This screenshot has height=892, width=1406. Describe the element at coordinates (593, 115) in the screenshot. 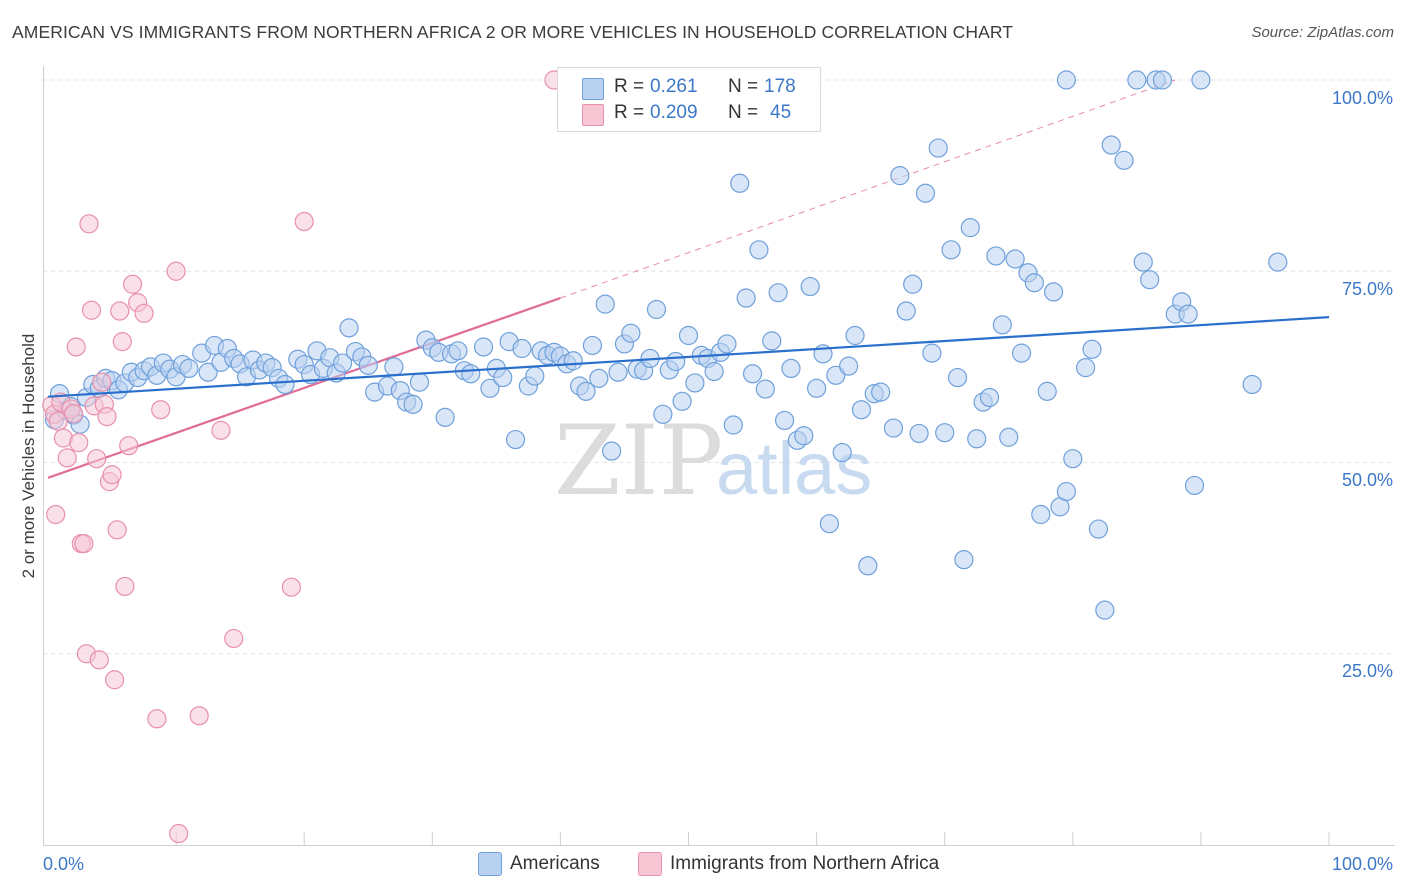

I see `legend-swatch-immigrants` at that location.